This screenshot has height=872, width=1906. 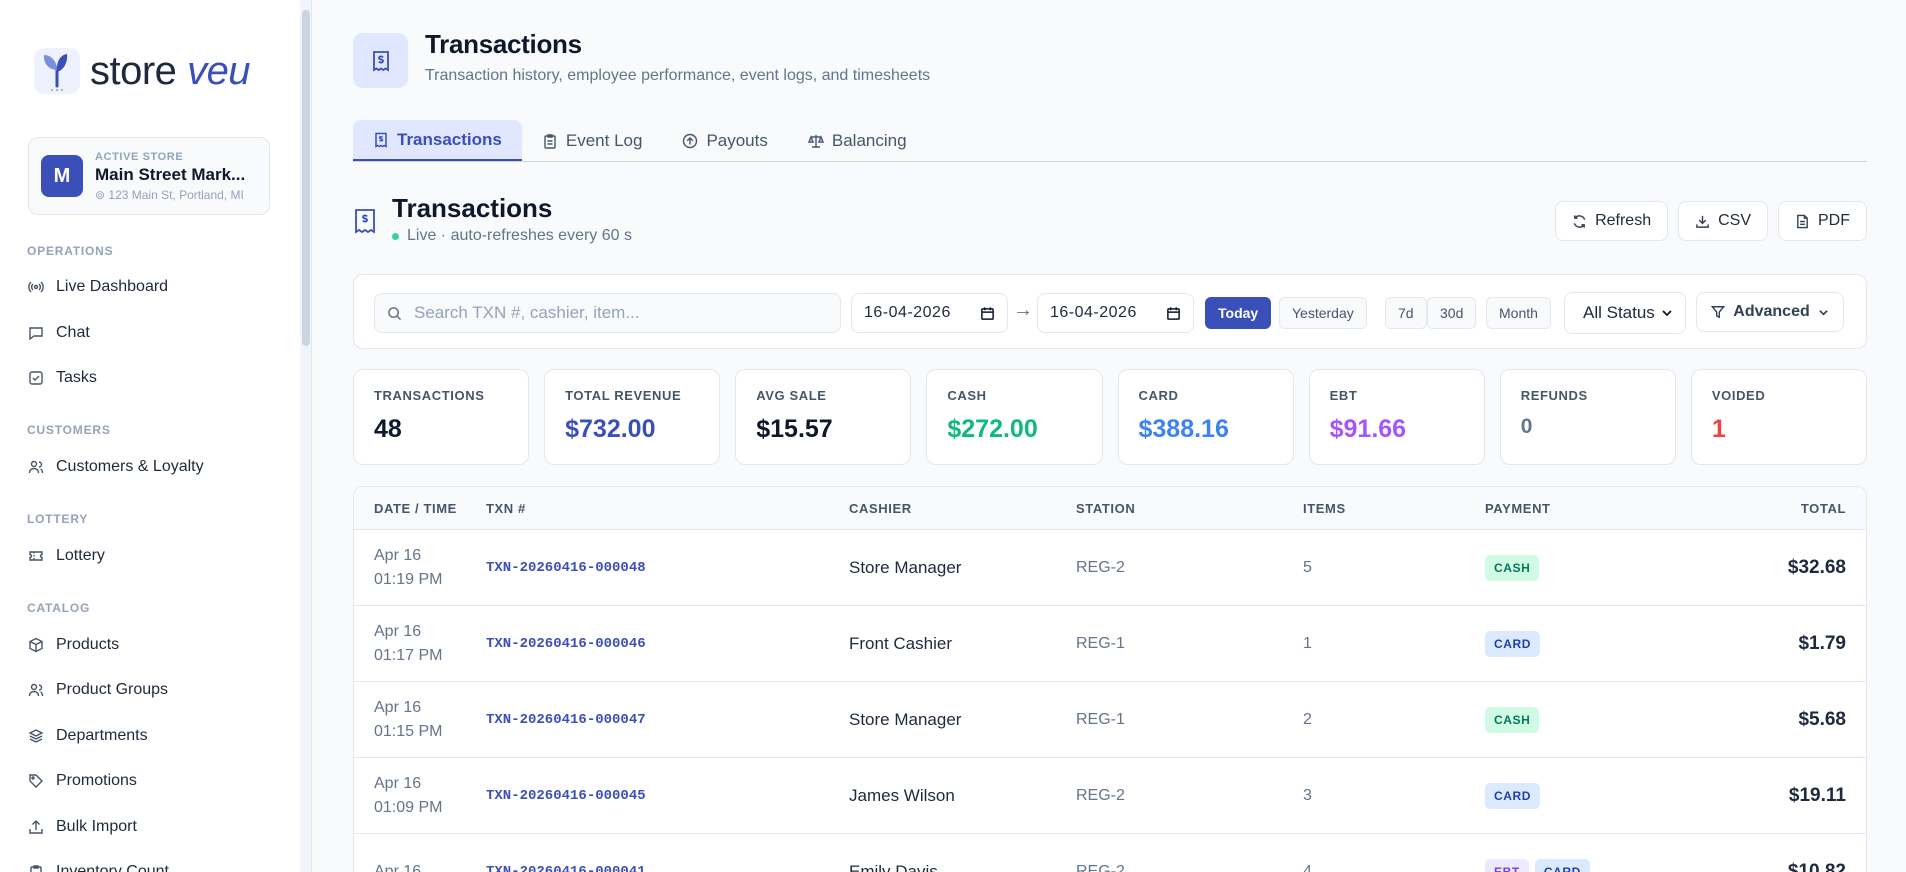 I want to click on cell-total: $1.79, so click(x=1822, y=643).